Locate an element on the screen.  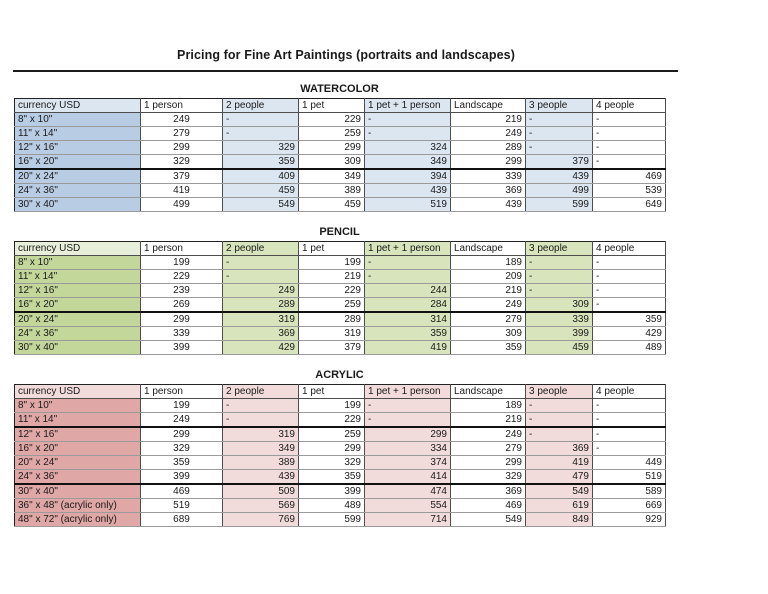
table-row: 20" x 24" 379 409 349 394 339 439 469 is located at coordinates (340, 176).